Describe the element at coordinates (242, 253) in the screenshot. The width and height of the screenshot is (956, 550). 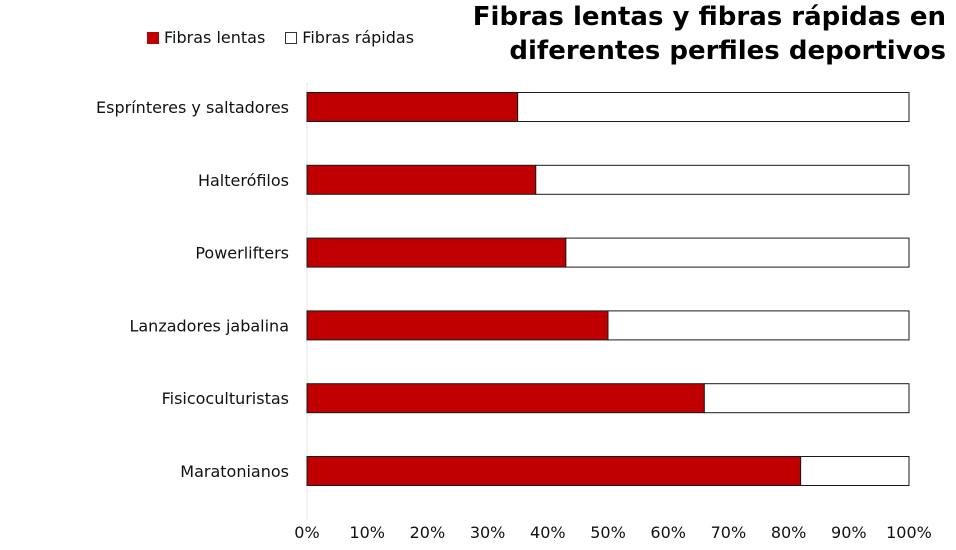
I see `category-label-2: Powerlifters` at that location.